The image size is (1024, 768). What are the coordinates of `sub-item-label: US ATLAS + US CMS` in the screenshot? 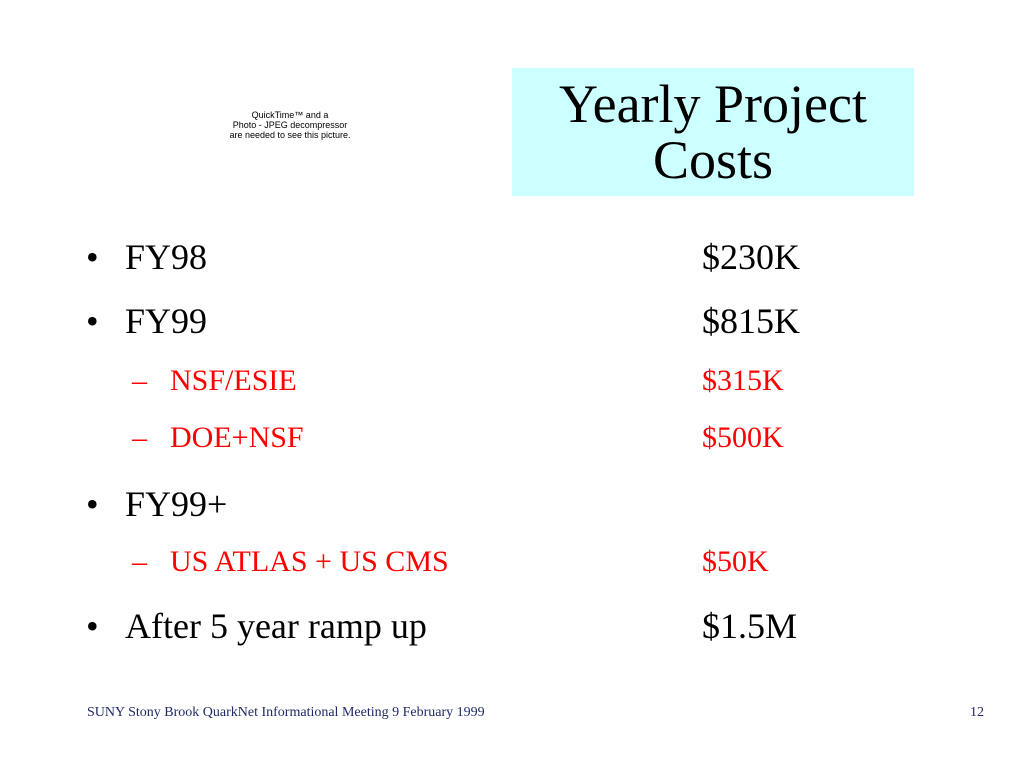 It's located at (309, 561).